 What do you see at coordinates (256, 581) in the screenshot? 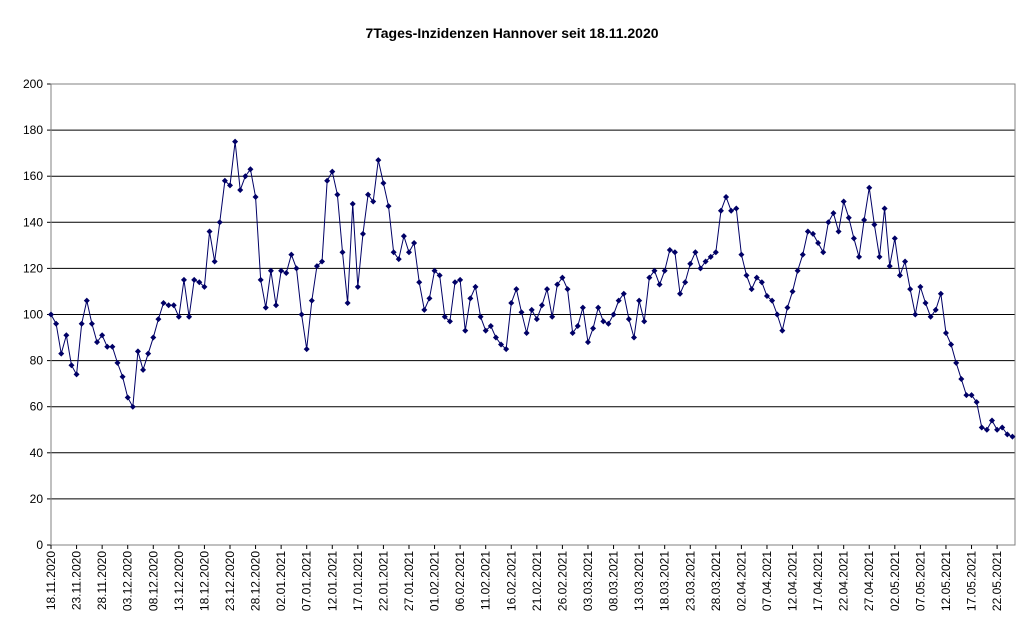
I see `x-tick-label: 28.12.2020` at bounding box center [256, 581].